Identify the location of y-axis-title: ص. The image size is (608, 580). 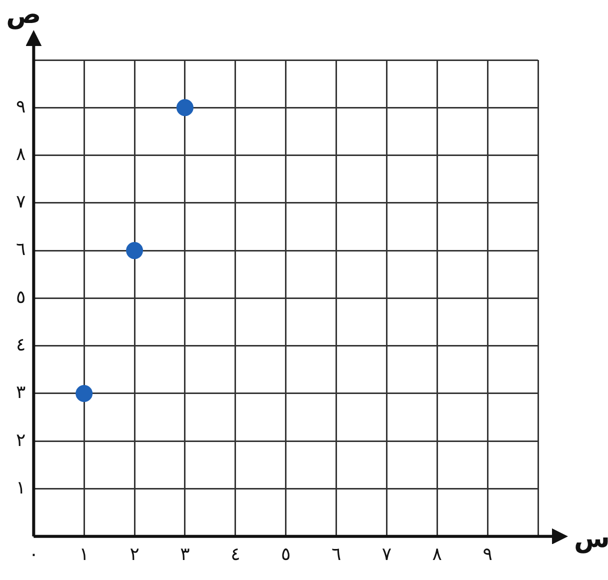
(24, 15).